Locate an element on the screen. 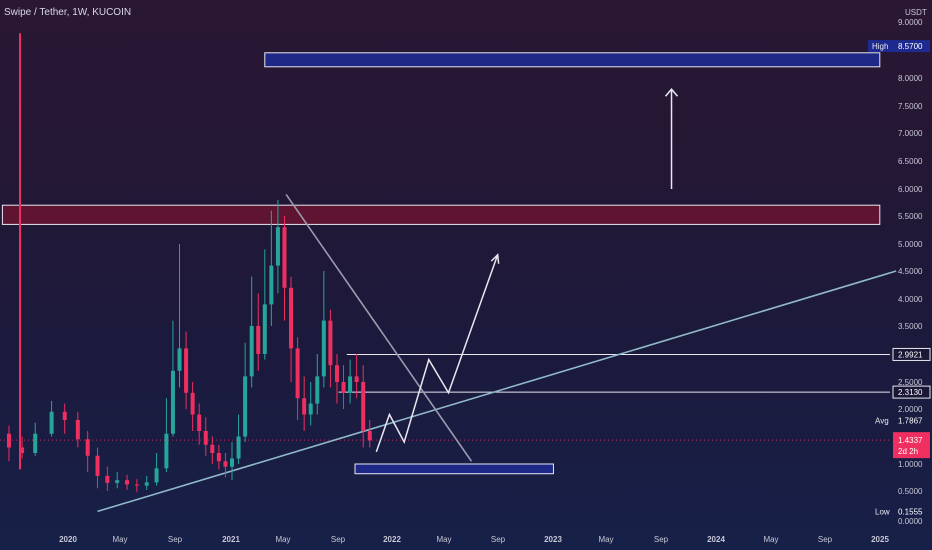 The width and height of the screenshot is (932, 550). y-tick-label-10: 3.5000 is located at coordinates (910, 326).